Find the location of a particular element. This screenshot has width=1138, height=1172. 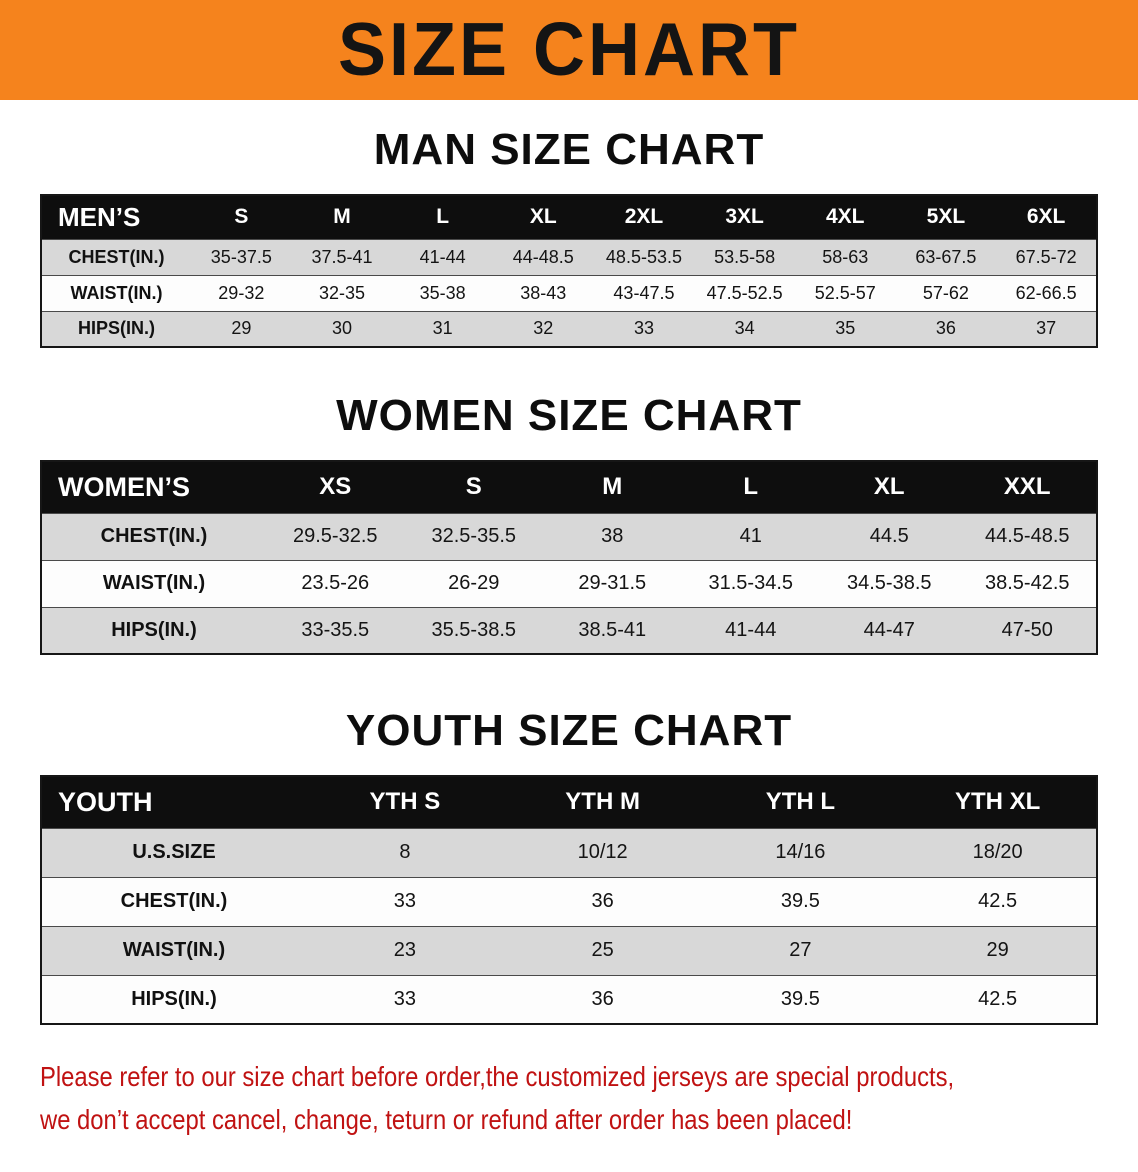

banner: SIZE CHART is located at coordinates (569, 50).